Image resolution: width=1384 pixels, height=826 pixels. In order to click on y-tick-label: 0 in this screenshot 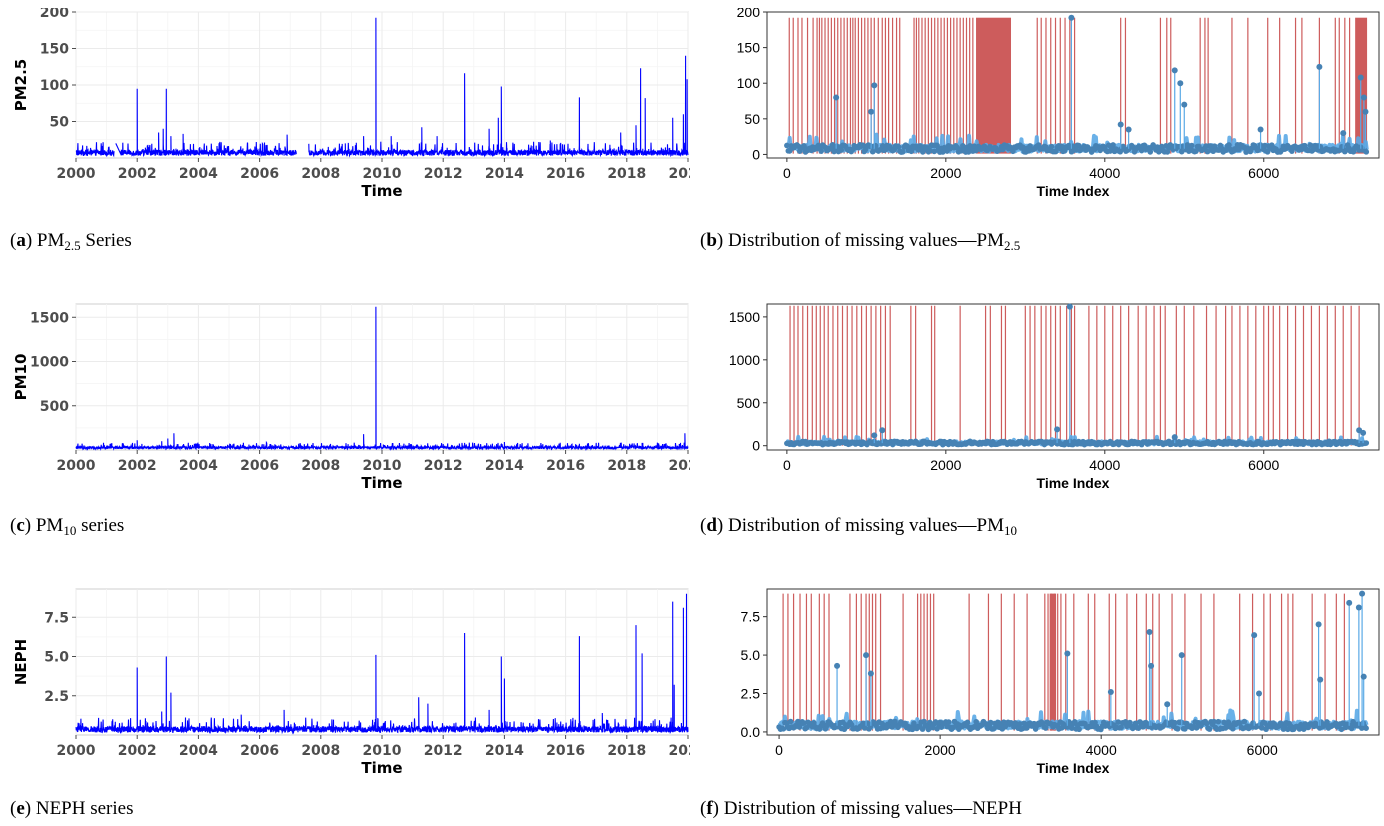, I will do `click(756, 154)`.